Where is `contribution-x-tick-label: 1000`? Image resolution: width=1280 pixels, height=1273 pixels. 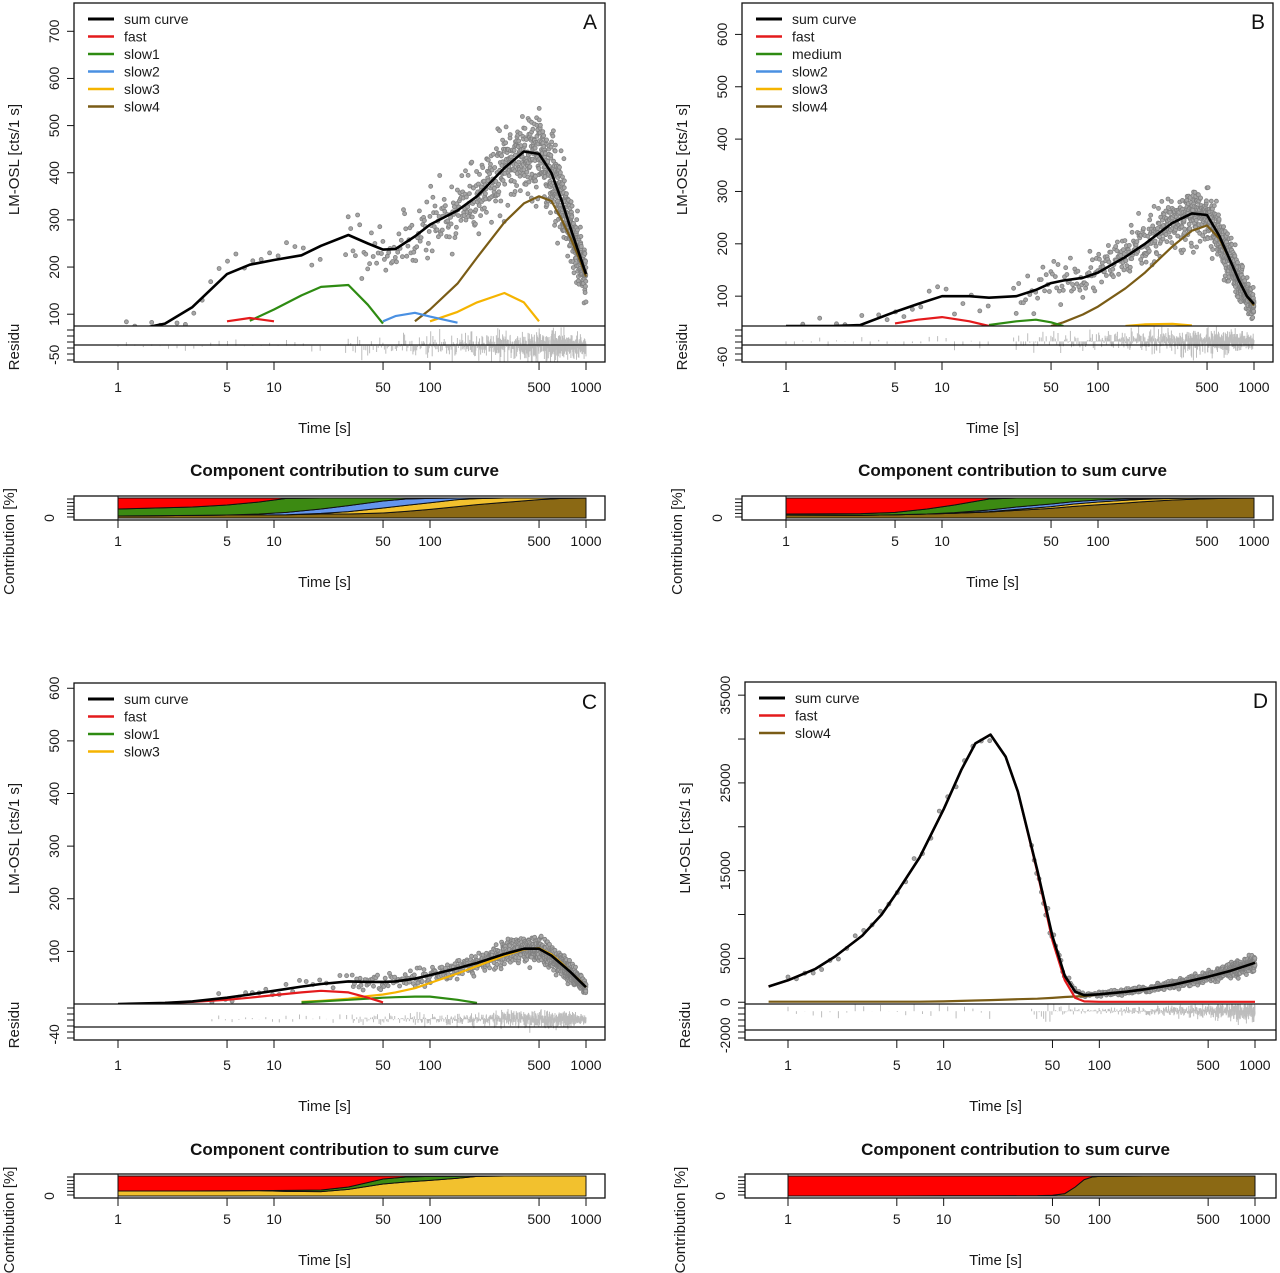 contribution-x-tick-label: 1000 is located at coordinates (1253, 541).